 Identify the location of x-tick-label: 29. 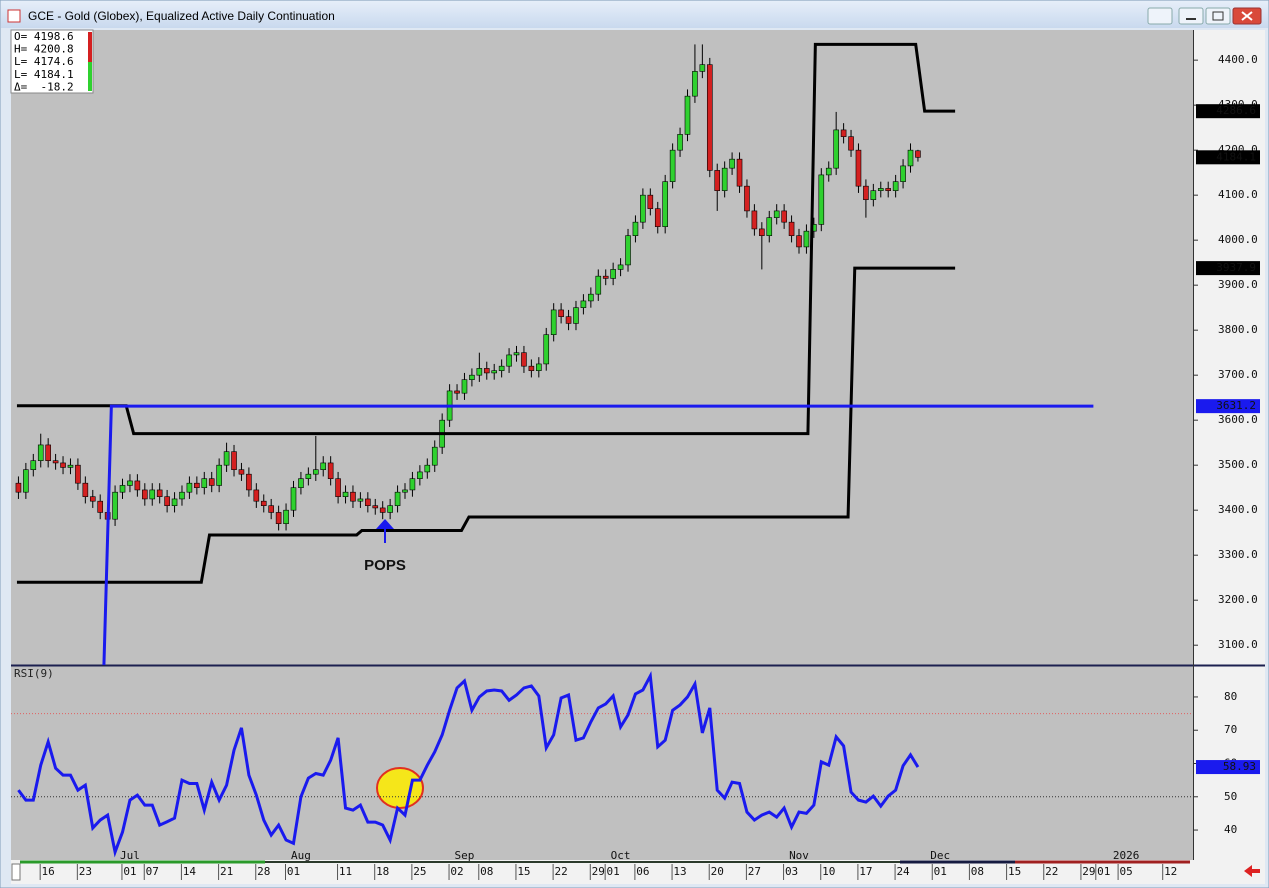
(598, 871).